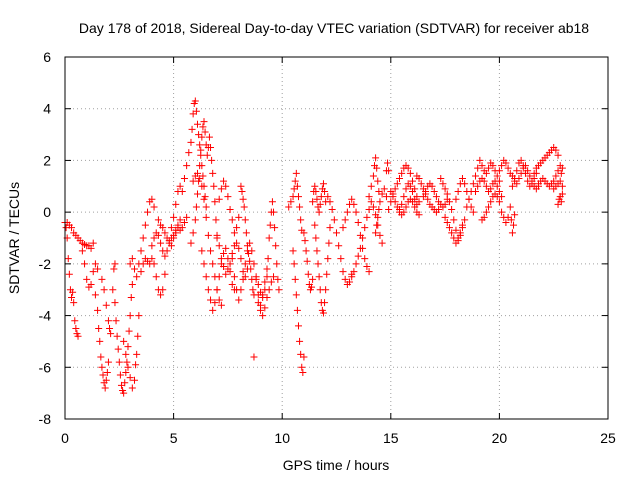  What do you see at coordinates (282, 438) in the screenshot?
I see `x-tick-label: 10` at bounding box center [282, 438].